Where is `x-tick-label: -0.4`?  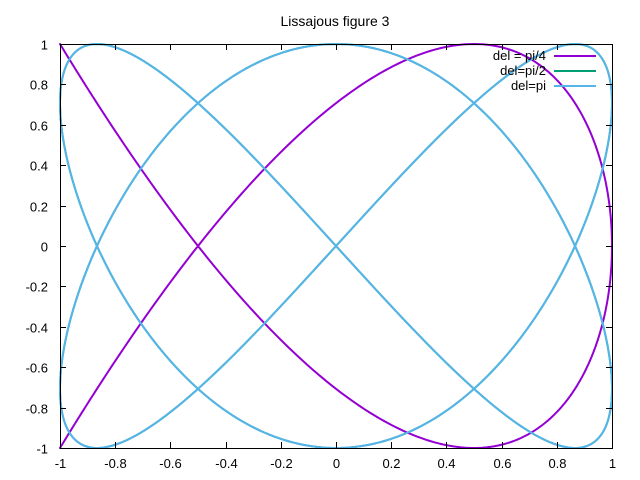 x-tick-label: -0.4 is located at coordinates (226, 463).